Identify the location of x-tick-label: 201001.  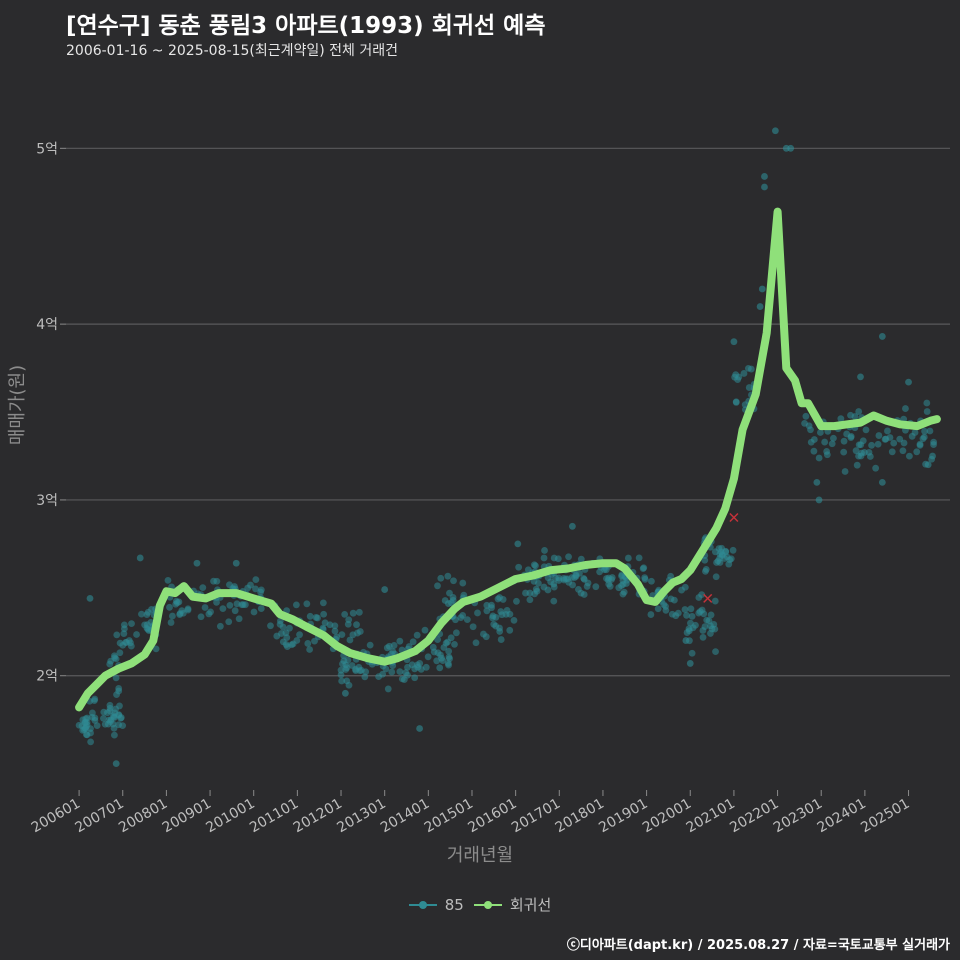
(230, 816).